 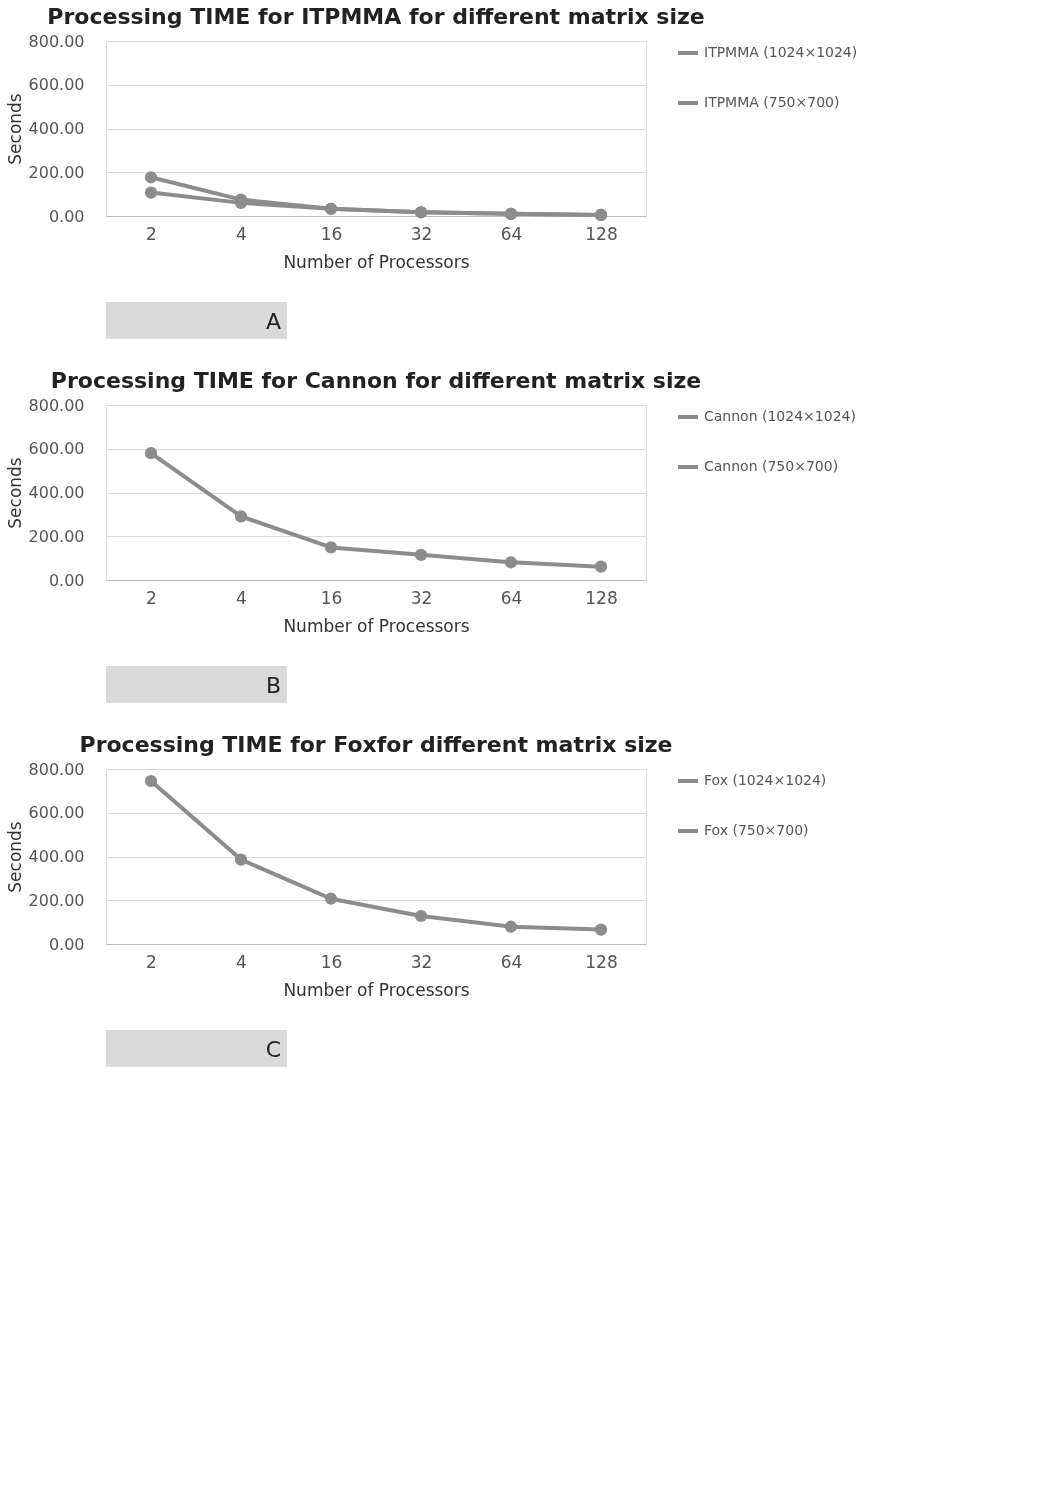 I want to click on legend-label: Fox (1024×1024), so click(x=765, y=780).